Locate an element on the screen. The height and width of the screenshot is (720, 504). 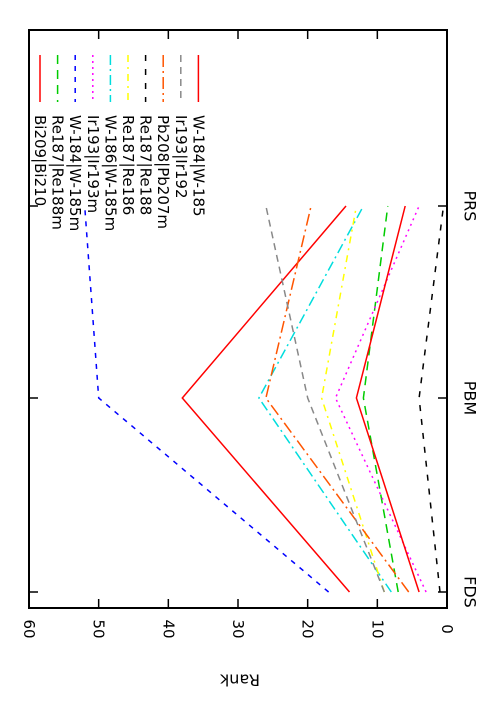
category-label: PBM is located at coordinates (470, 398).